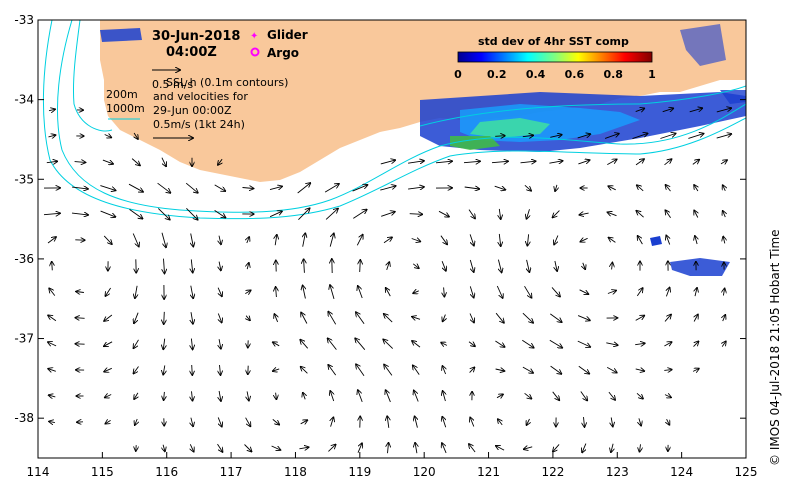 The height and width of the screenshot is (496, 790). Describe the element at coordinates (295, 472) in the screenshot. I see `x-tick-label: 118` at that location.